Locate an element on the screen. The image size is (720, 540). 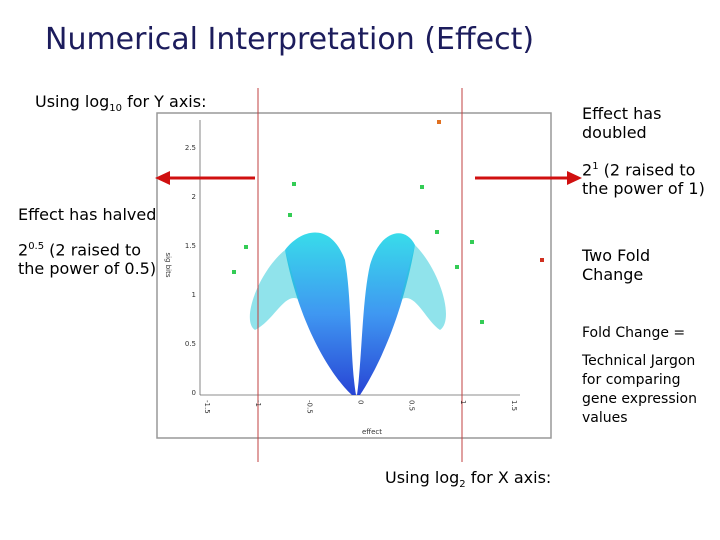
x-tick-label: 0.5 is located at coordinates (412, 405).